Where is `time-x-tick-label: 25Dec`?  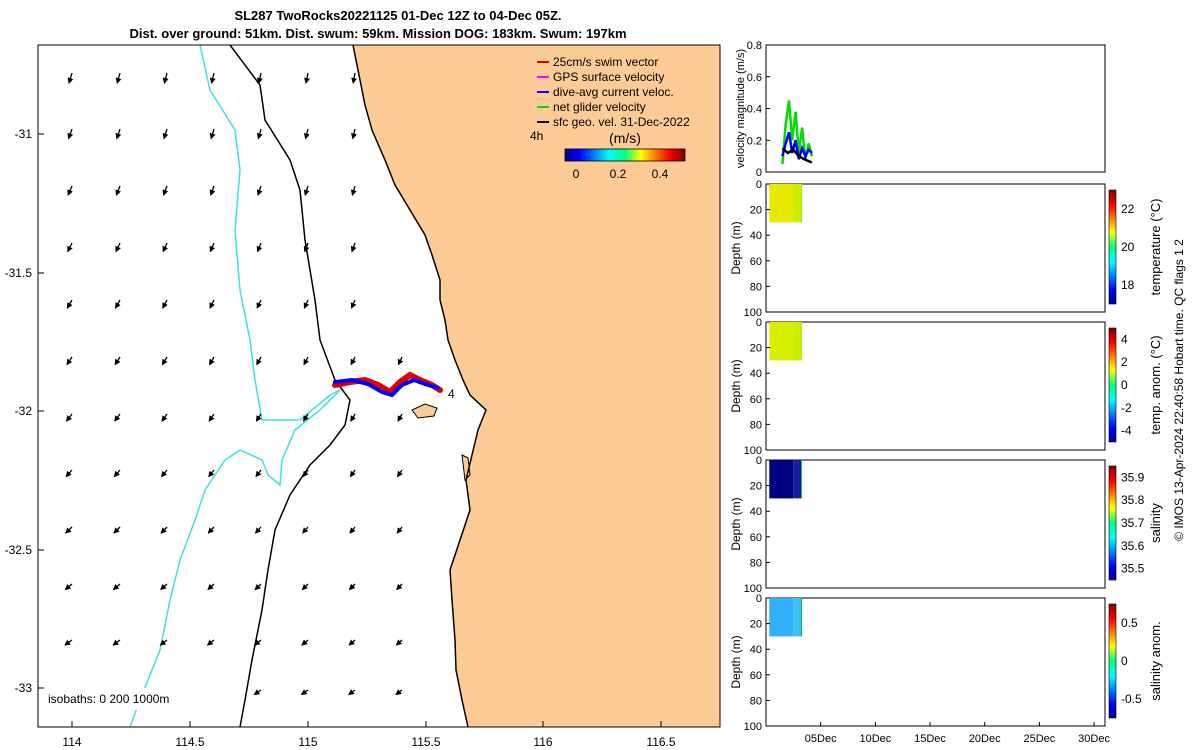
time-x-tick-label: 25Dec is located at coordinates (1039, 739).